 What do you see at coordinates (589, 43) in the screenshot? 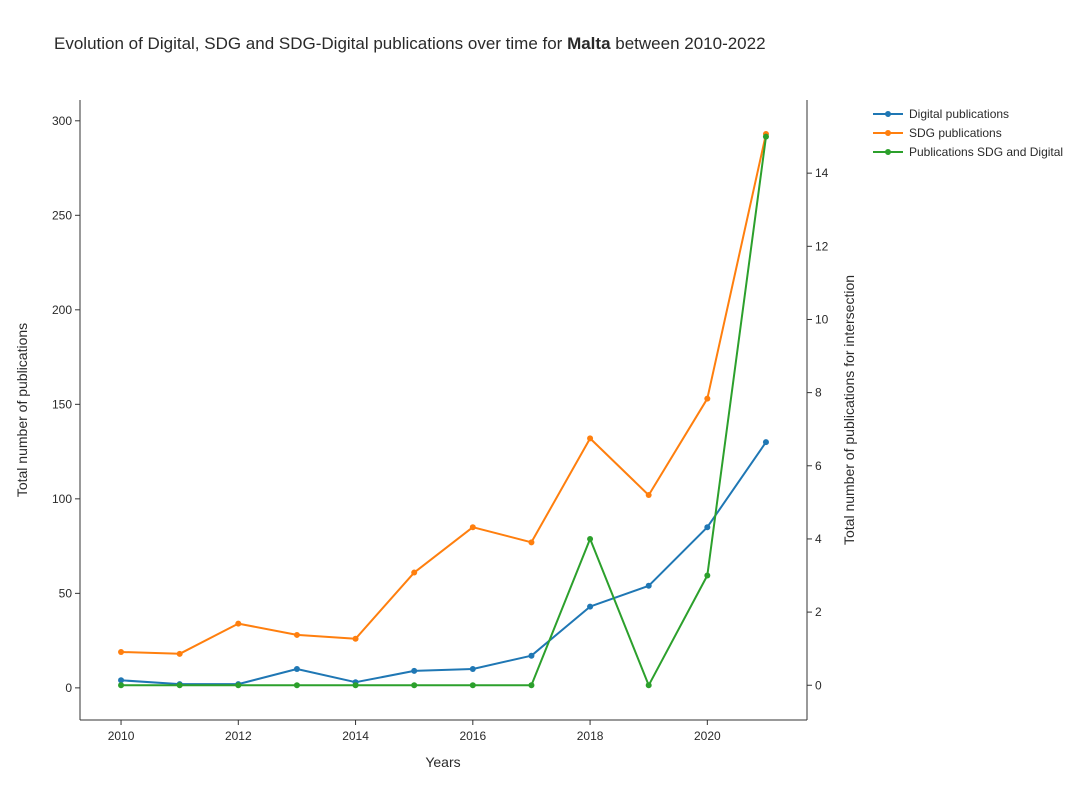
I see `chart-title-country: Malta` at bounding box center [589, 43].